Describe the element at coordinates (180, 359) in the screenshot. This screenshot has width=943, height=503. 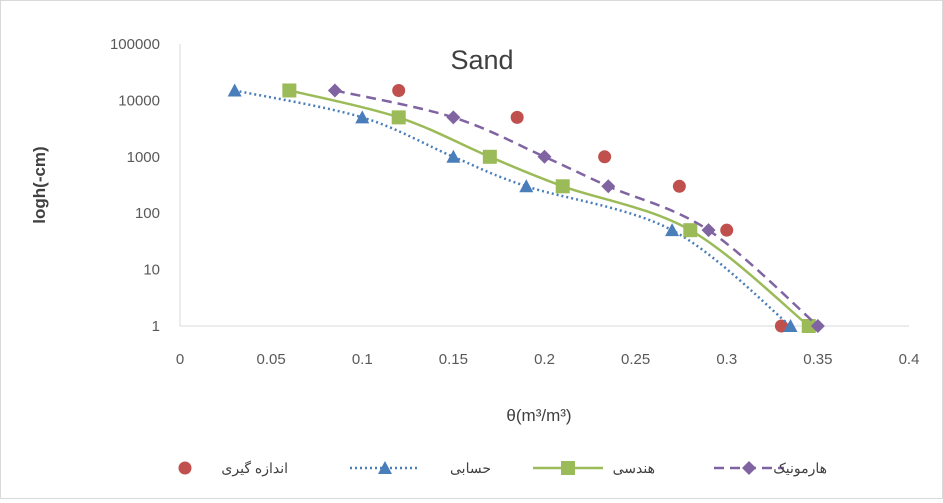
I see `x-tick-label: 0` at that location.